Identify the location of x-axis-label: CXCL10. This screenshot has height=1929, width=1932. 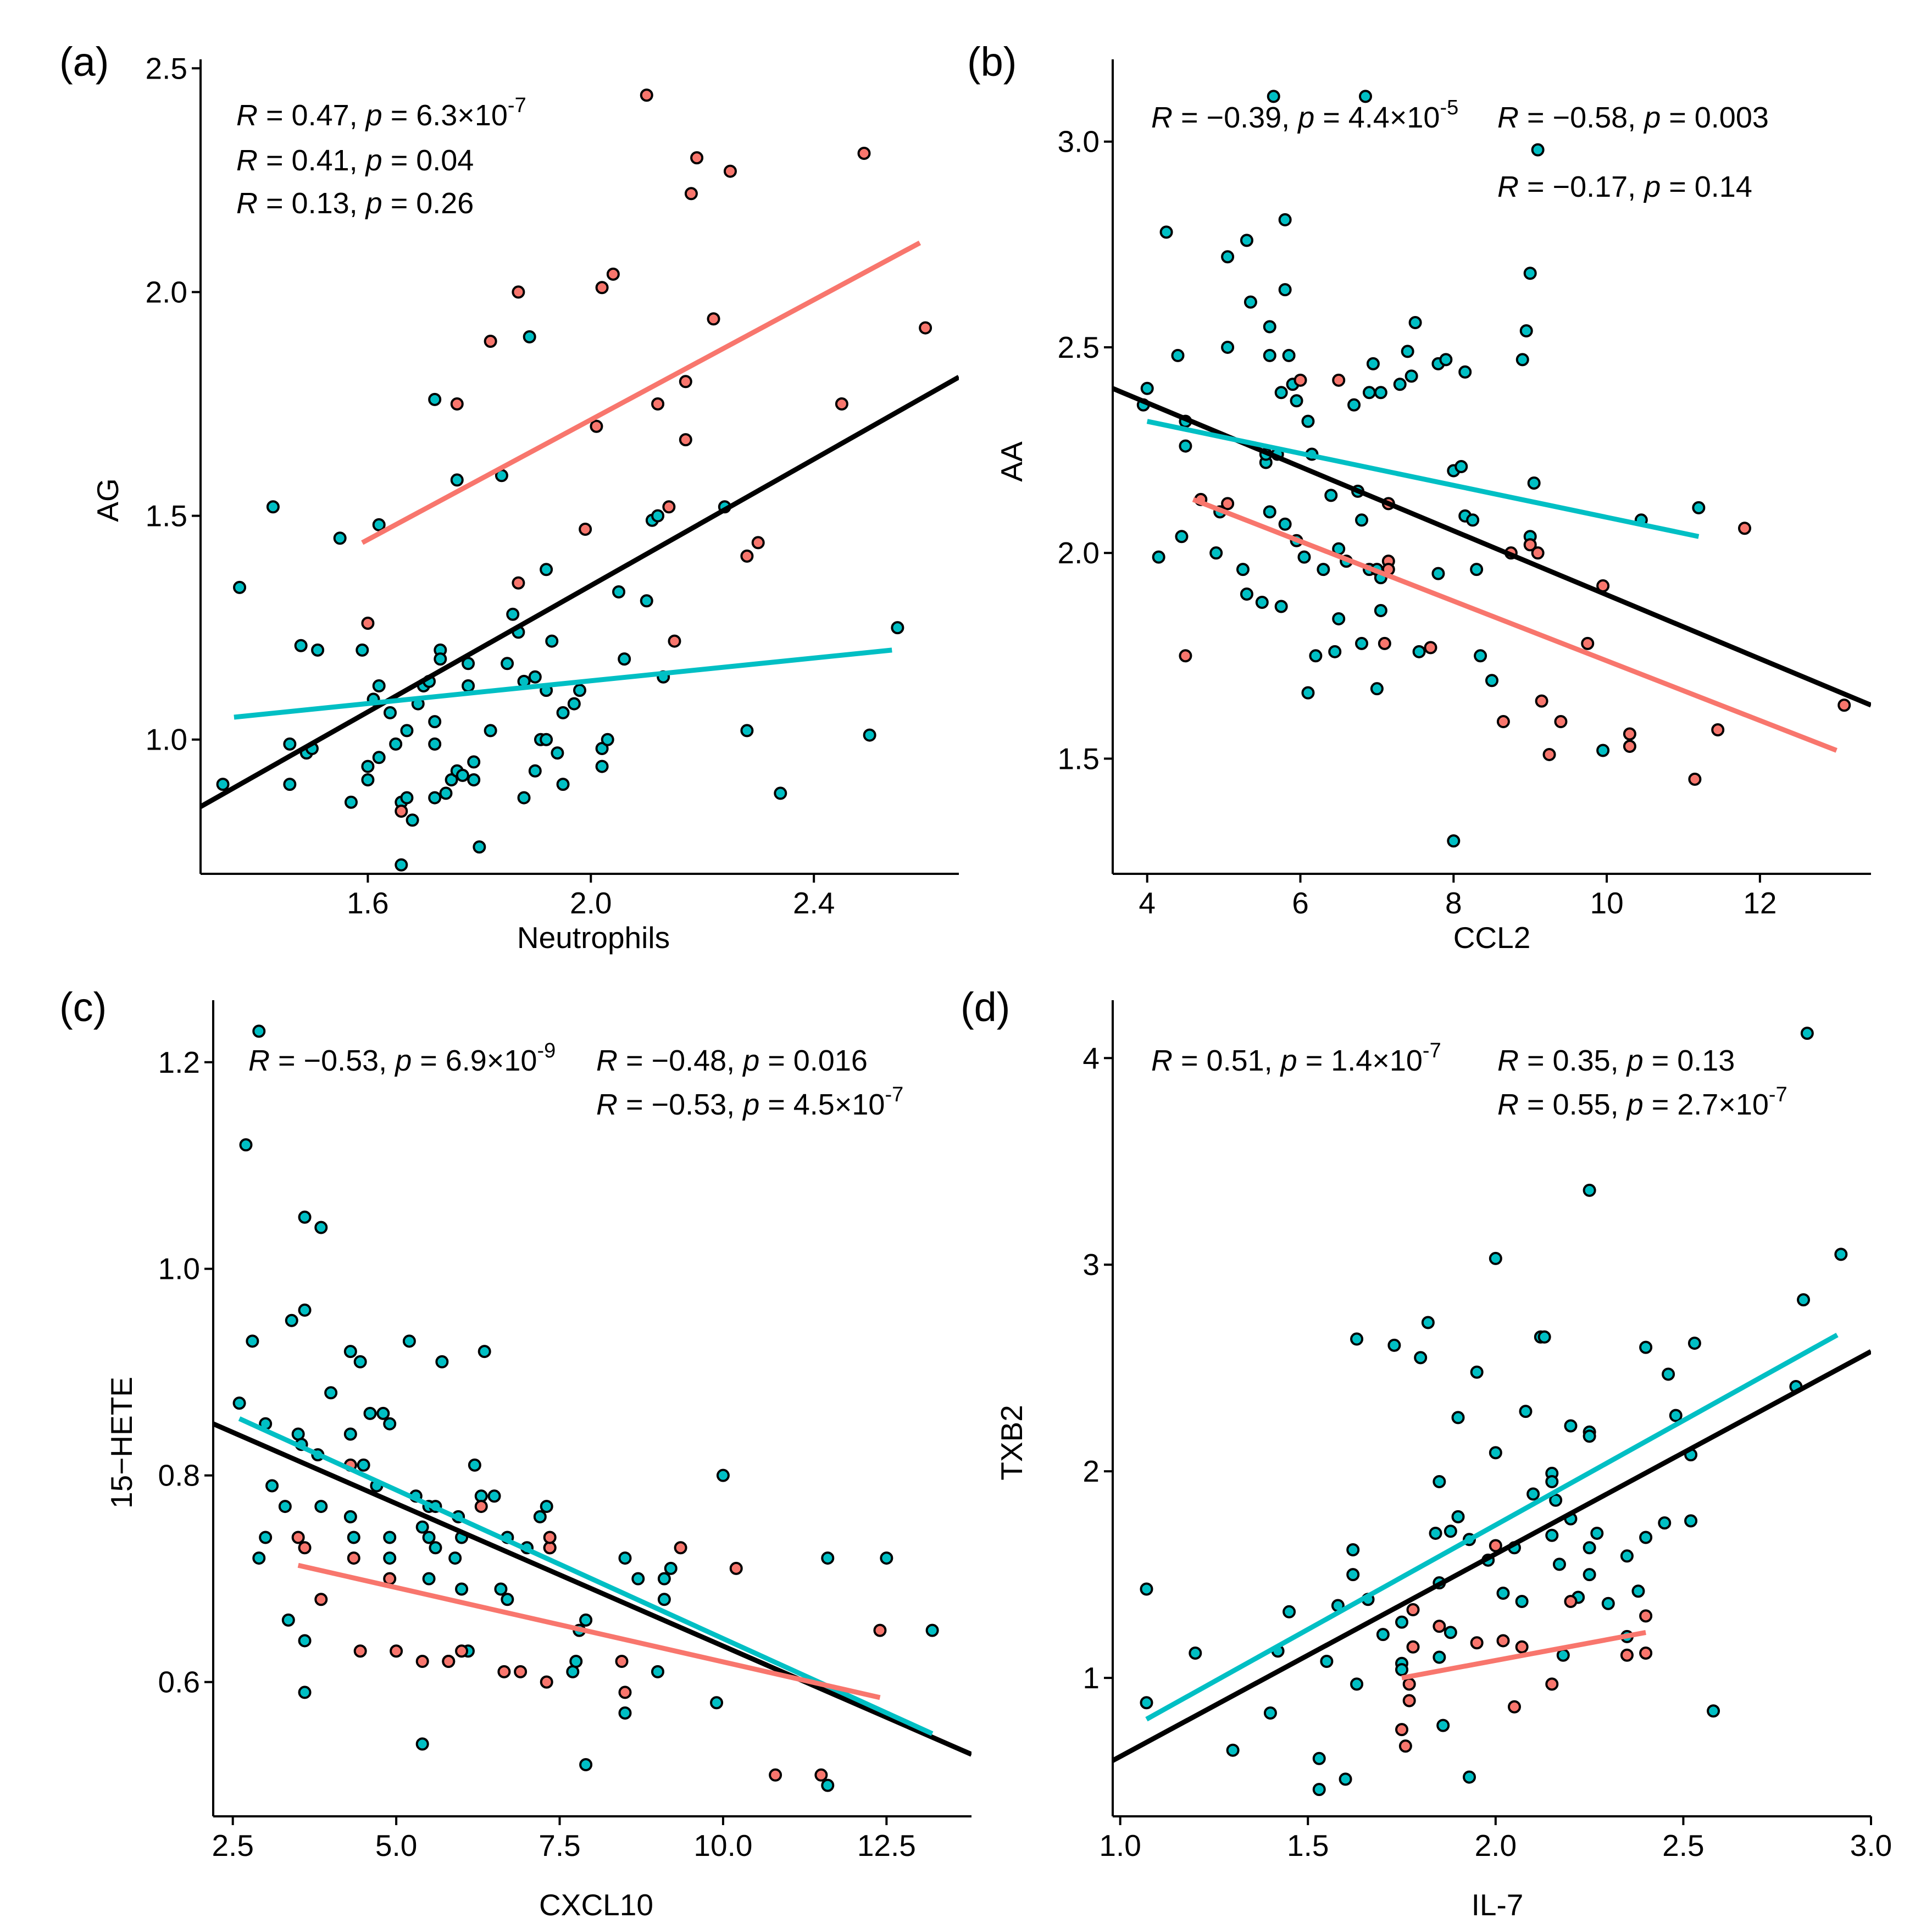
(596, 1905).